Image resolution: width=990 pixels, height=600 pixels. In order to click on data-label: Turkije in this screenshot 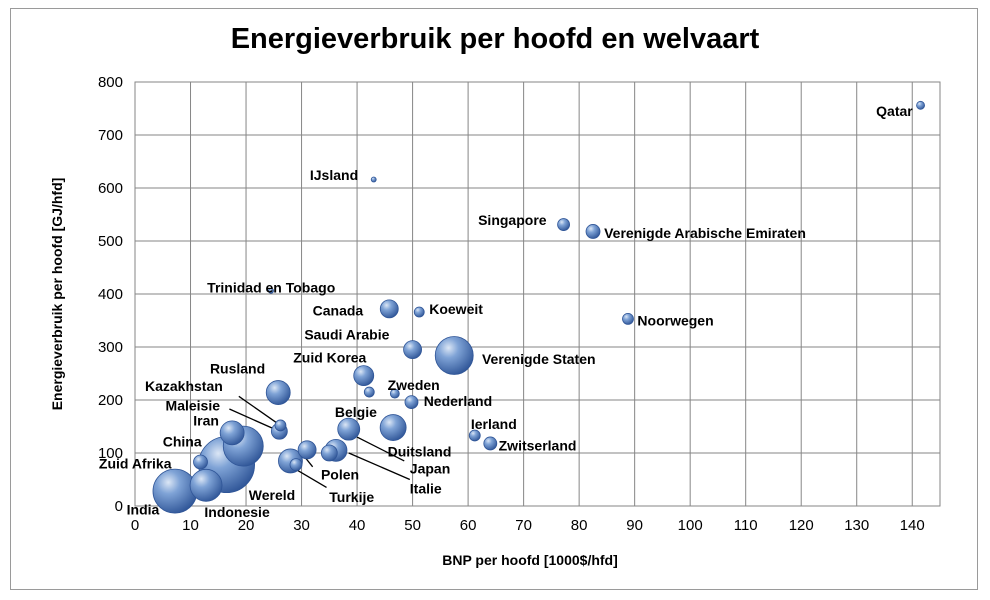, I will do `click(351, 497)`.